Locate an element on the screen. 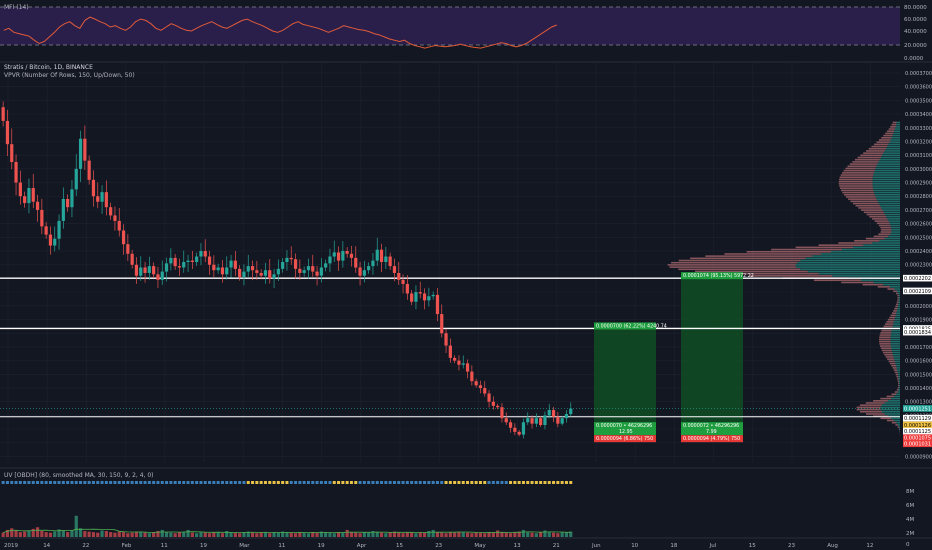  uv-axis-label: 0 is located at coordinates (908, 545).